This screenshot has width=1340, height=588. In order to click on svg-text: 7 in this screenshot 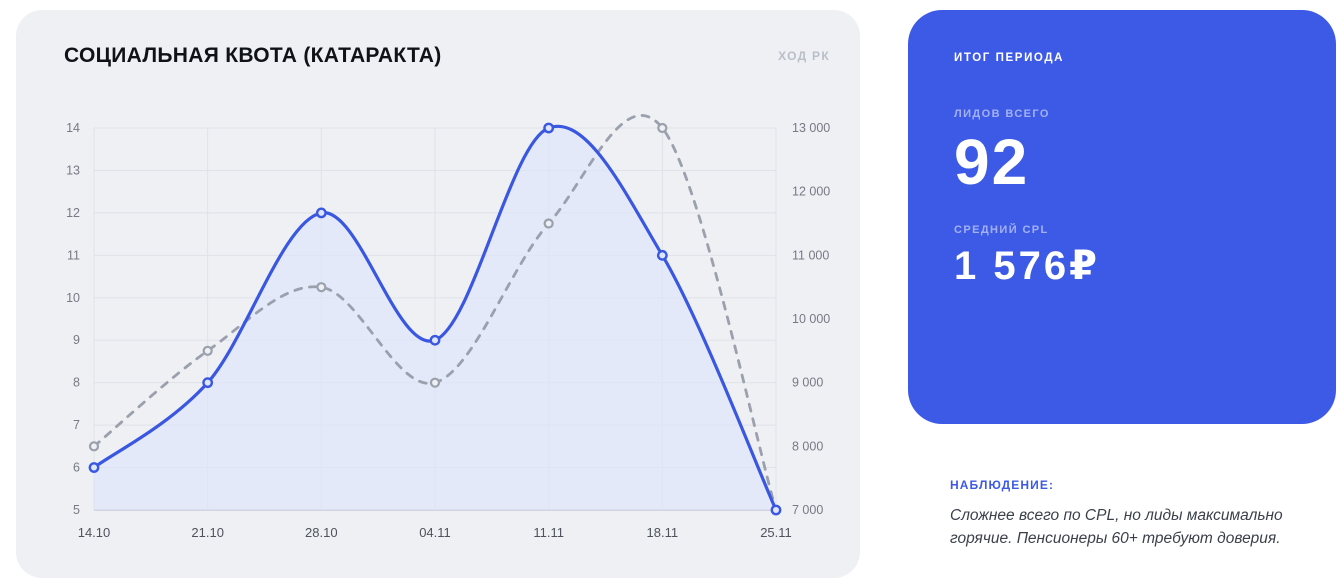, I will do `click(76, 425)`.